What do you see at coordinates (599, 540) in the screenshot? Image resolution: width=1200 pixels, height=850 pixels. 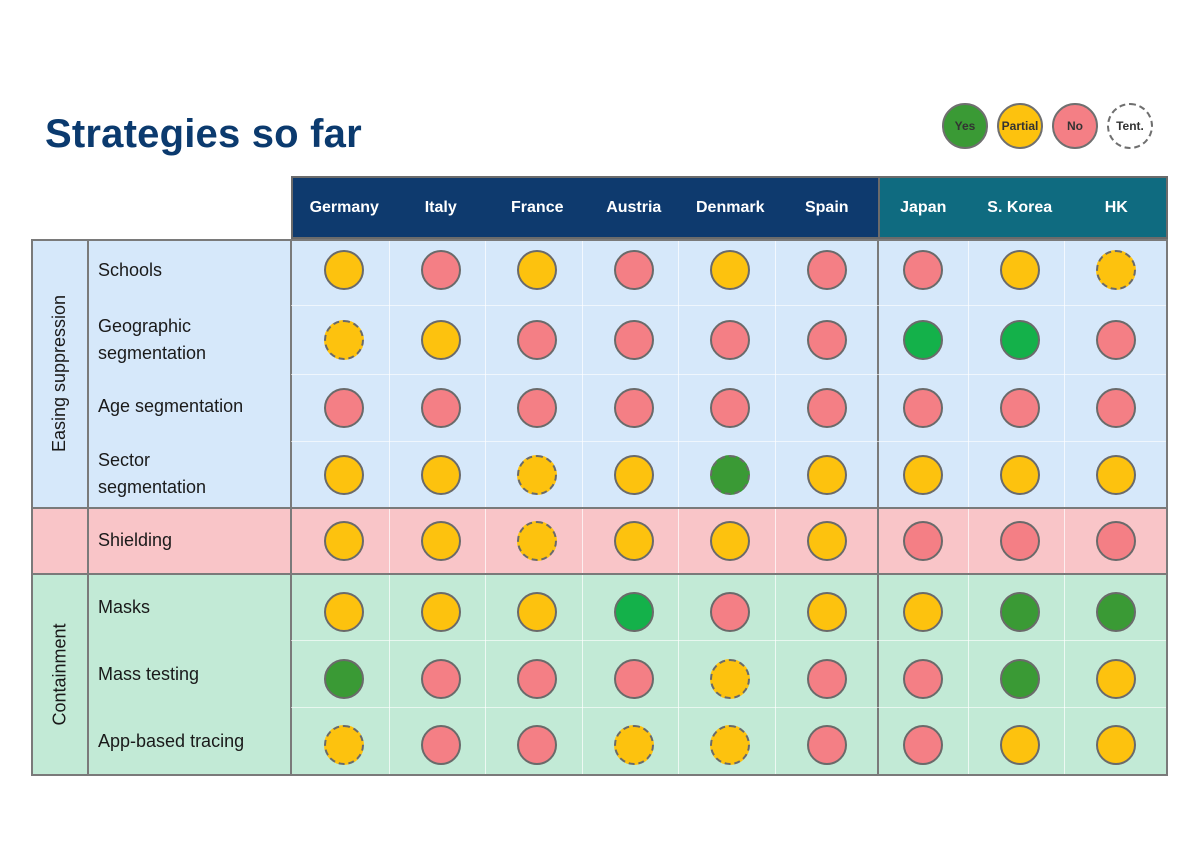 I see `shielding-band` at bounding box center [599, 540].